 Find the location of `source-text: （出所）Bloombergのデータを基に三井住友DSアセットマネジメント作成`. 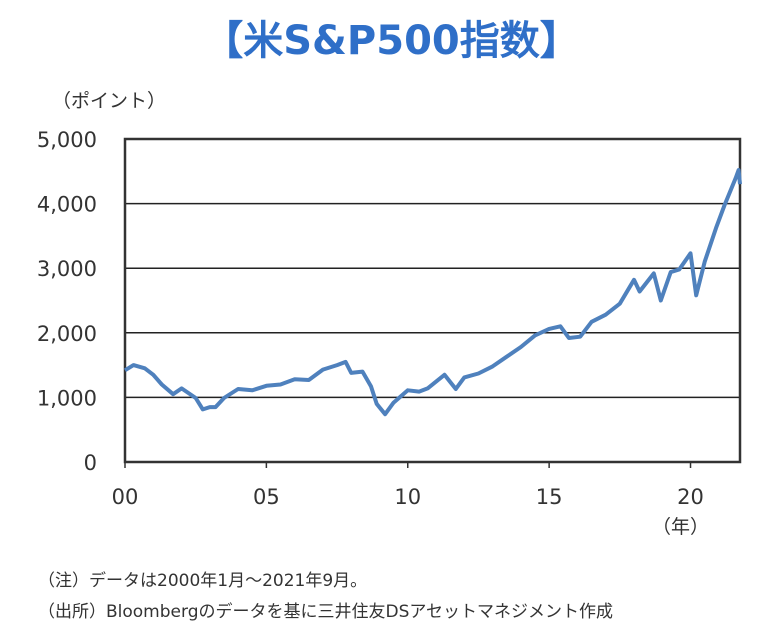

source-text: （出所）Bloombergのデータを基に三井住友DSアセットマネジメント作成 is located at coordinates (326, 612).